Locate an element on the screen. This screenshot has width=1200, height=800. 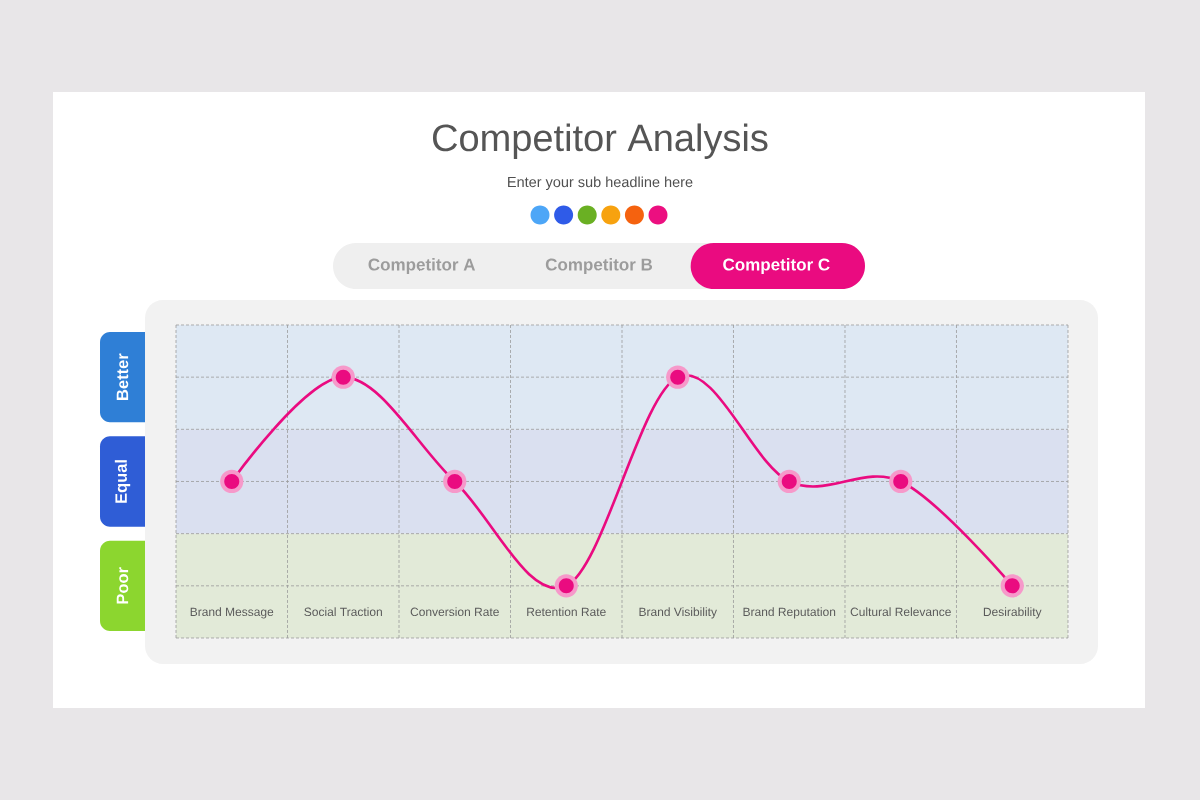
chart-subtitle: Enter your sub headline here is located at coordinates (600, 183).